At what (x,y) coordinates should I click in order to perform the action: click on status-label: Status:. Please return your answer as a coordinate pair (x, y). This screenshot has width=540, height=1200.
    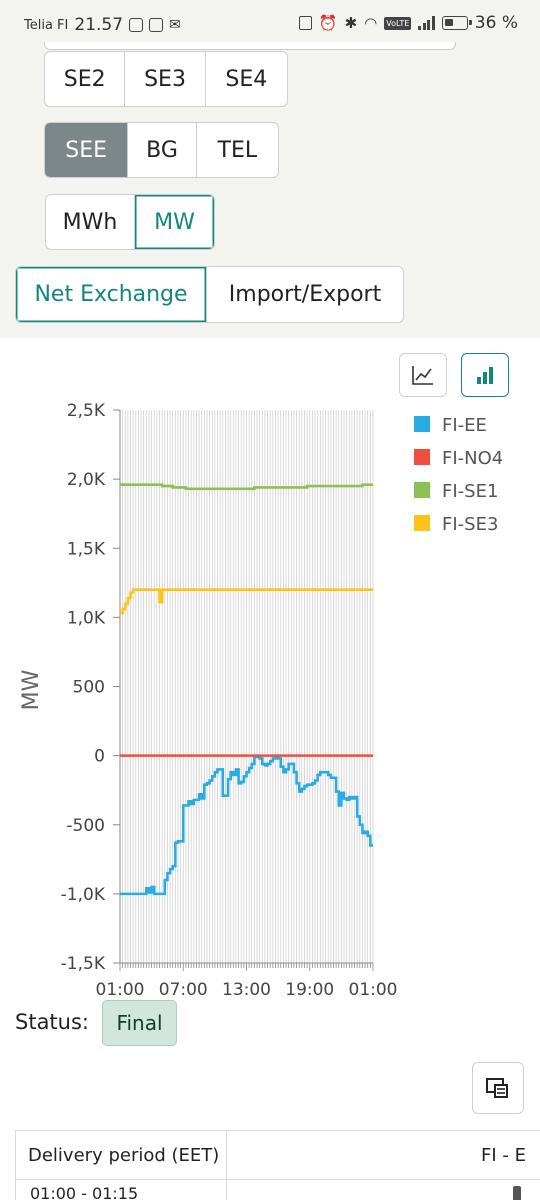
    Looking at the image, I should click on (52, 1022).